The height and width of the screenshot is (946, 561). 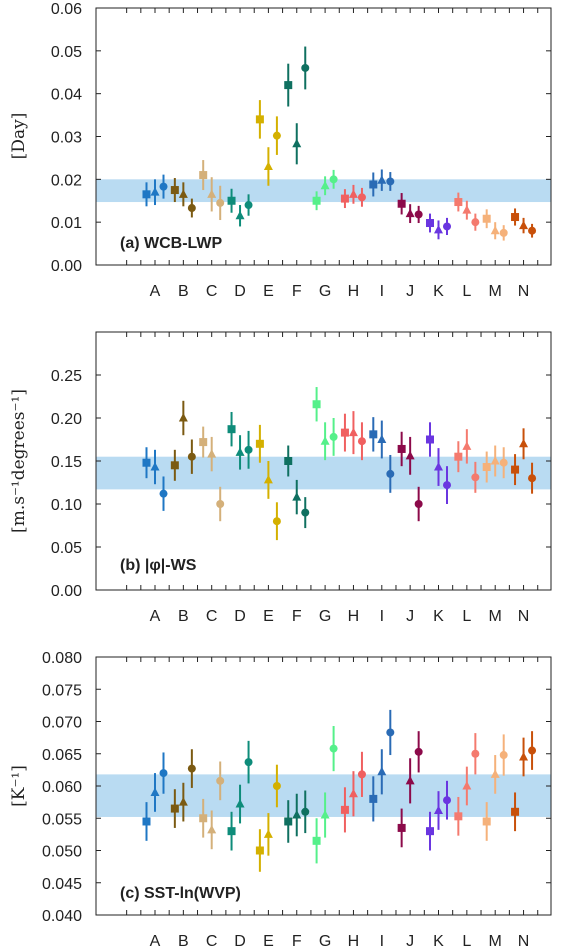 What do you see at coordinates (325, 291) in the screenshot?
I see `panel-a-xtick-label: G` at bounding box center [325, 291].